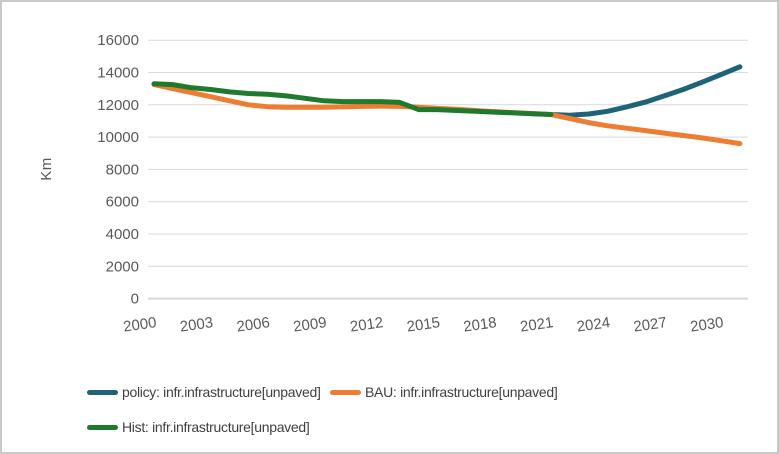  I want to click on legend-item-bau: BAU: infr.infrastructure[unpaved], so click(444, 392).